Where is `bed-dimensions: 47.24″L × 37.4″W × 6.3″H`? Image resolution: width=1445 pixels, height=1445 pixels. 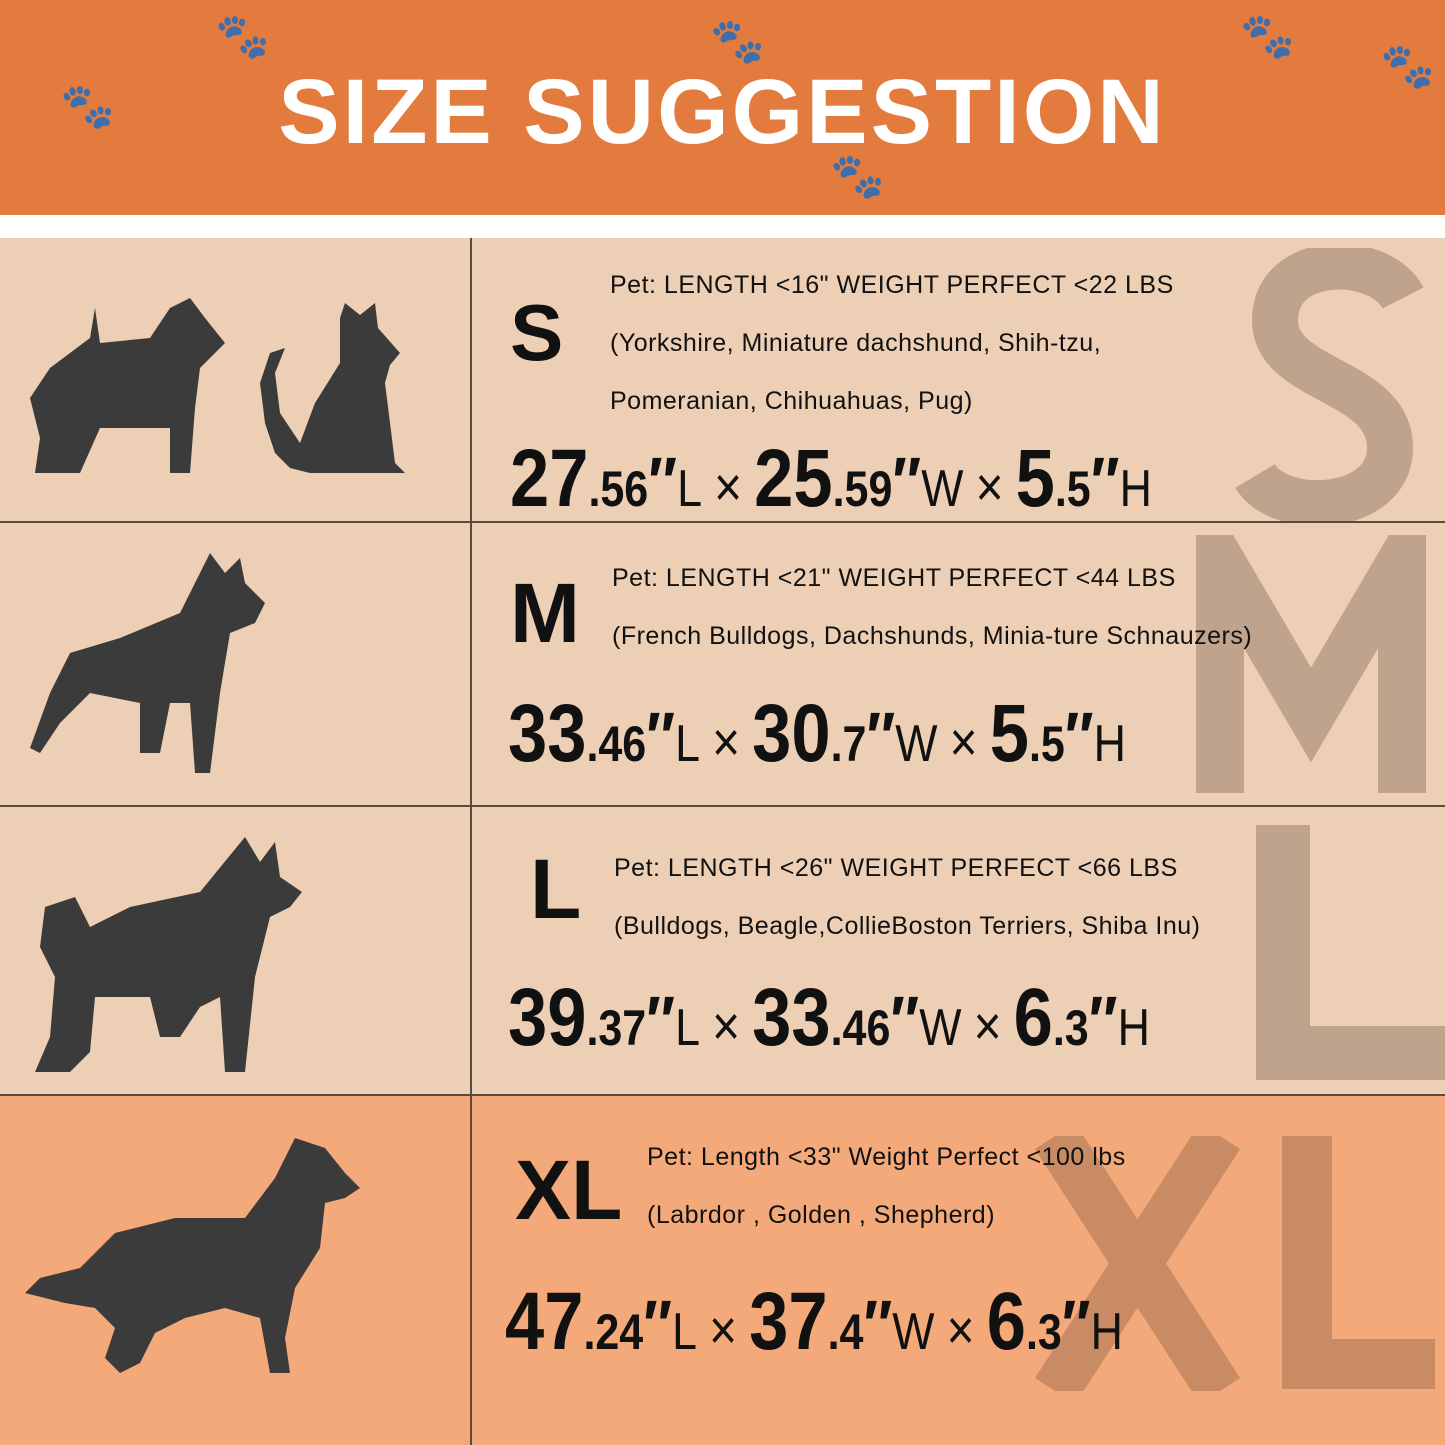
bed-dimensions: 47.24″L × 37.4″W × 6.3″H is located at coordinates (814, 1322).